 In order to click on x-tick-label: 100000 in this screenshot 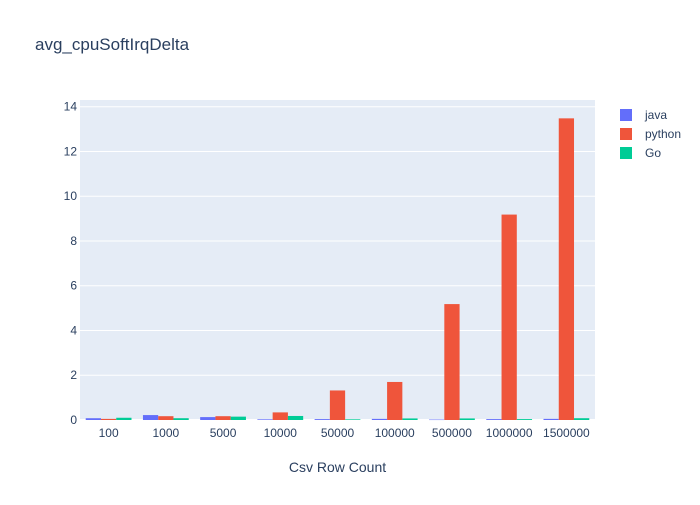, I will do `click(395, 433)`.